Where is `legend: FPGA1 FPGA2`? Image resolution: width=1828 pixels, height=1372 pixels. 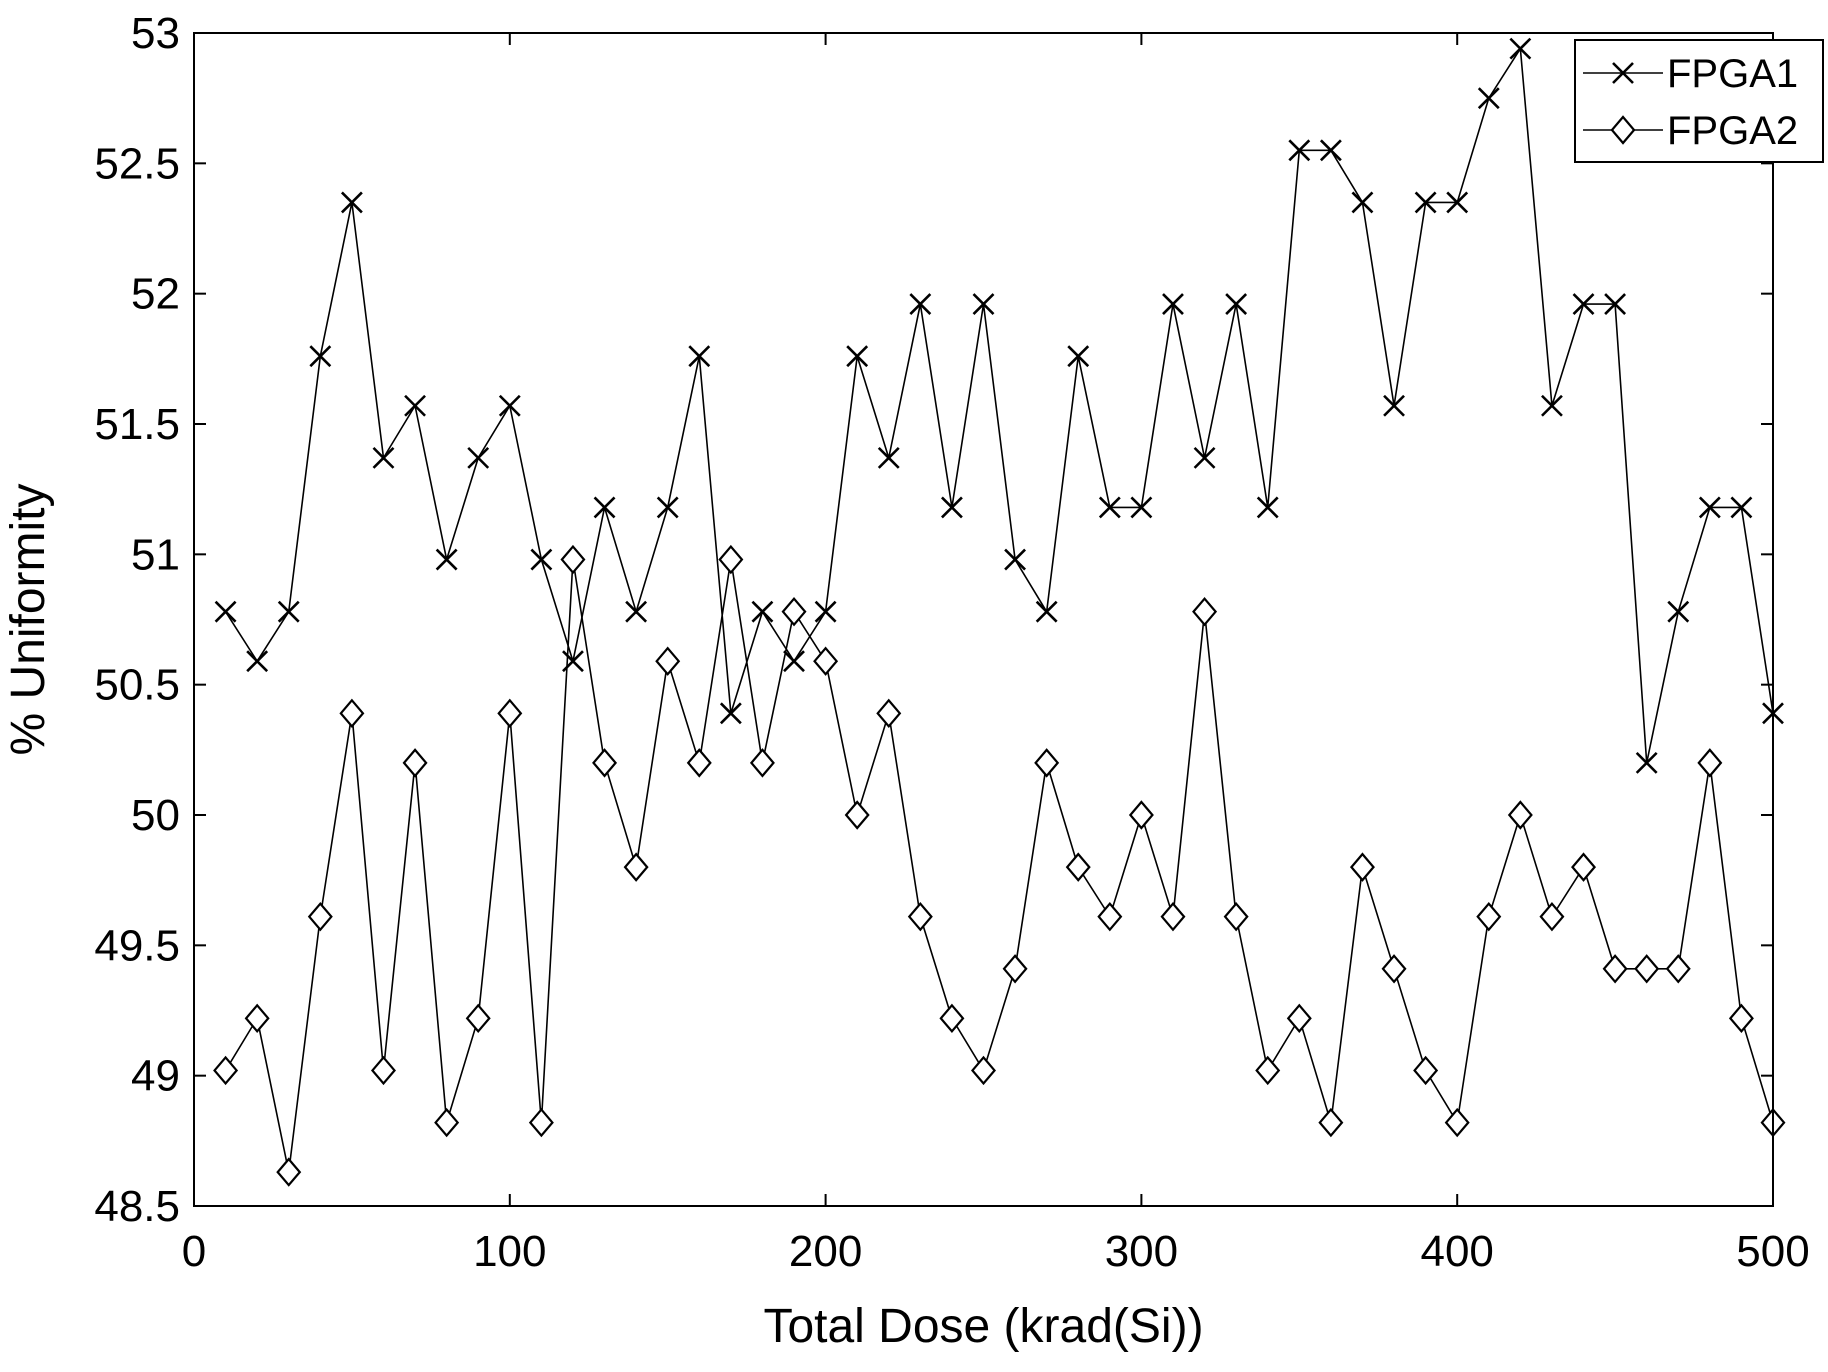
legend: FPGA1 FPGA2 is located at coordinates (1699, 101).